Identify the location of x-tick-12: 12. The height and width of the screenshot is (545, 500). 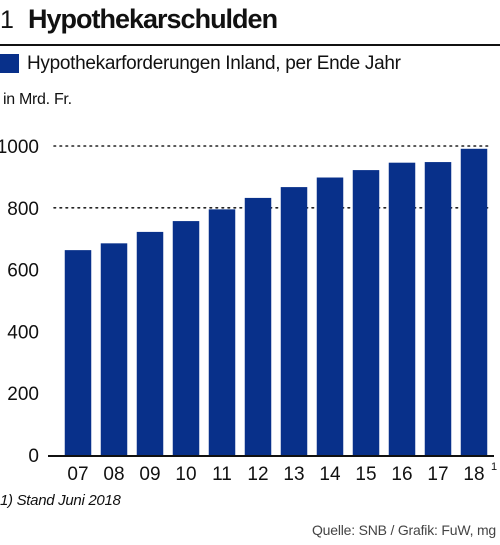
(257, 474).